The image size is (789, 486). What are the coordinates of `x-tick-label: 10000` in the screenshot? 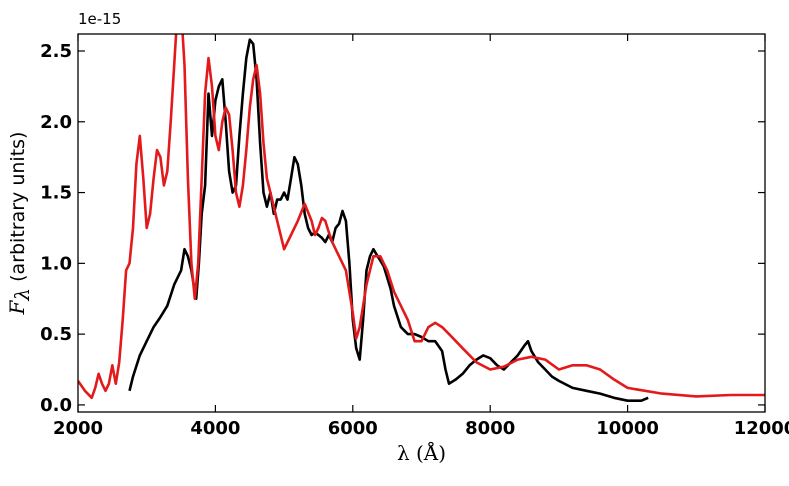 It's located at (627, 428).